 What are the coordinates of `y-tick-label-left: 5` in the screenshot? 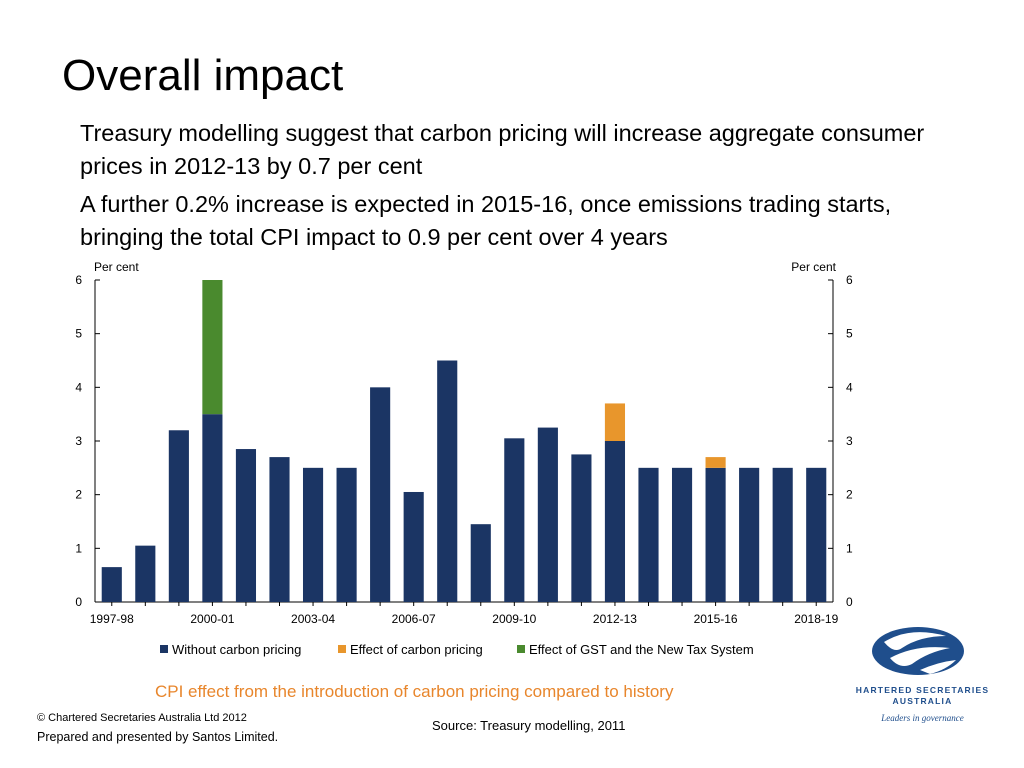 It's located at (78, 334).